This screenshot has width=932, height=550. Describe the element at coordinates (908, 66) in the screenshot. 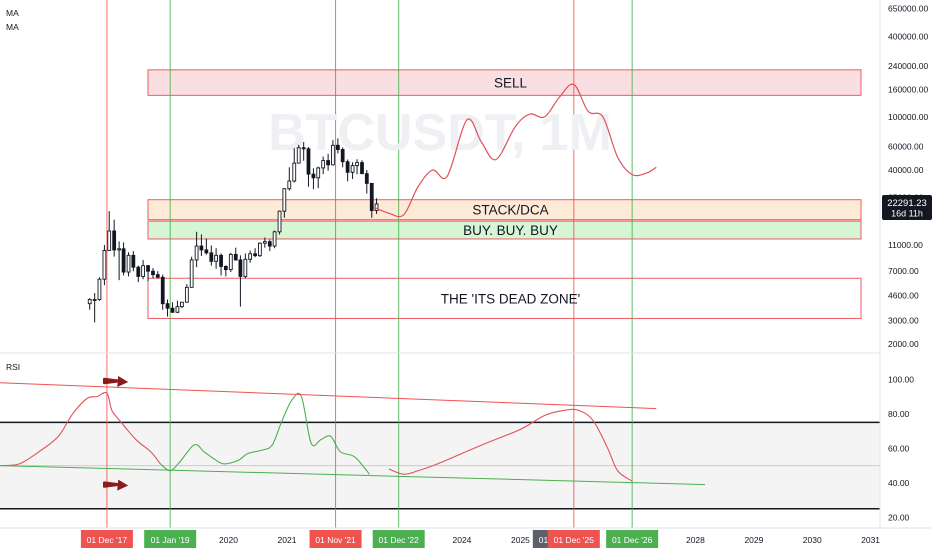

I see `price-tick-label: 240000.00` at that location.